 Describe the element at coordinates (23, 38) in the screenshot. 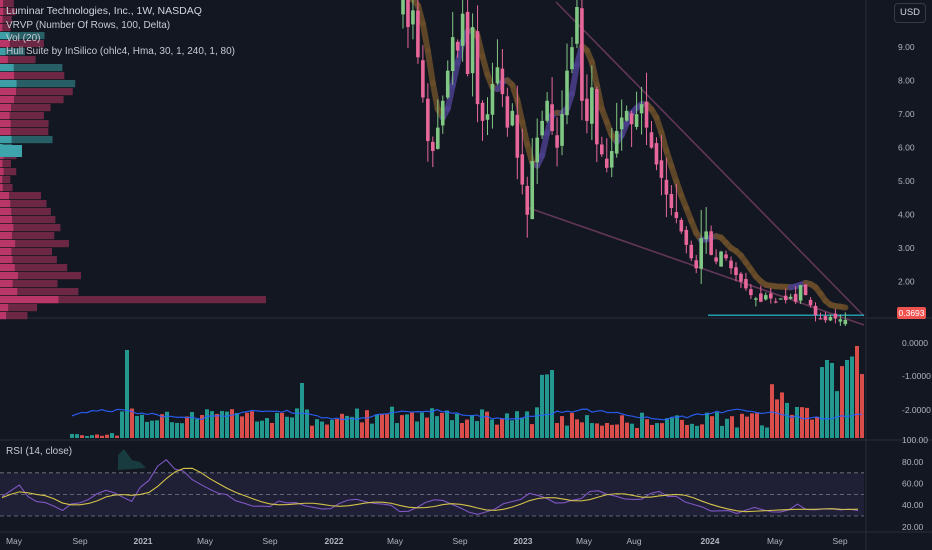

I see `indicator-vol: Vol (20)` at that location.